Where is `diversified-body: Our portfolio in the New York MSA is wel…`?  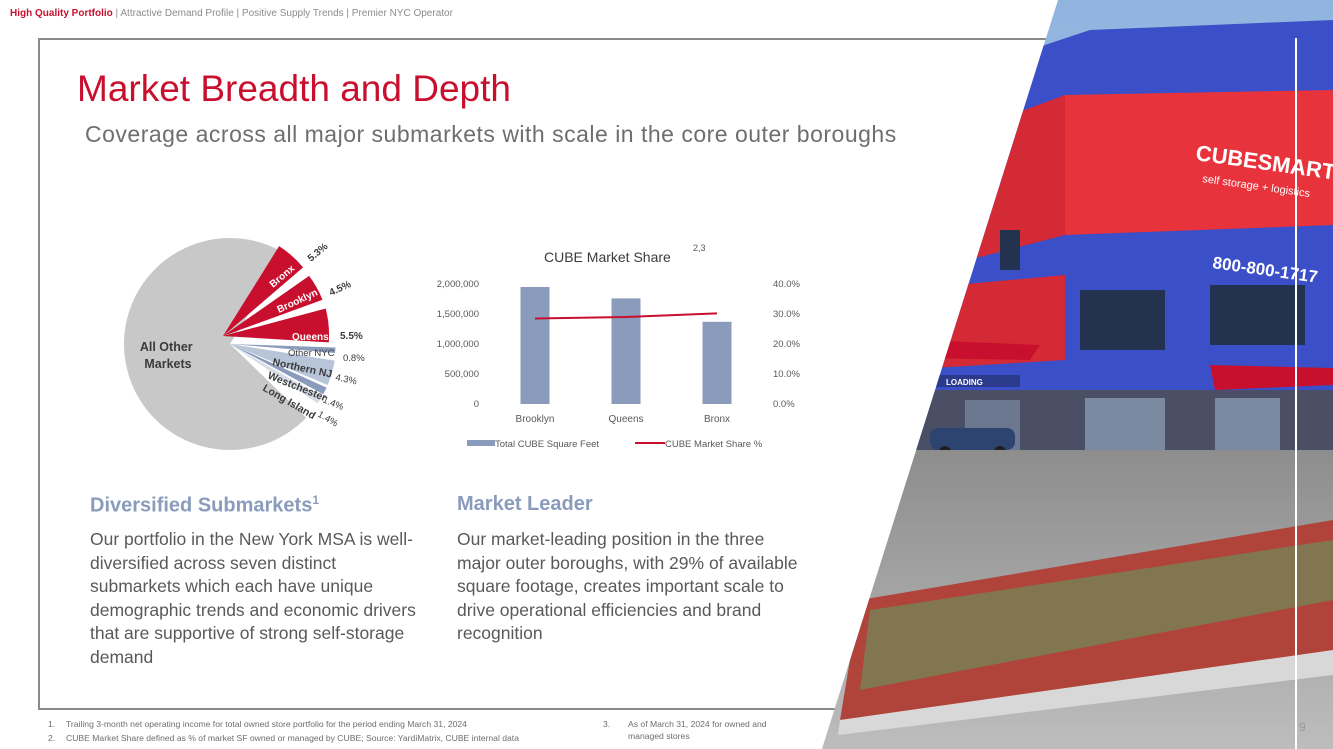
diversified-body: Our portfolio in the New York MSA is wel… is located at coordinates (253, 598).